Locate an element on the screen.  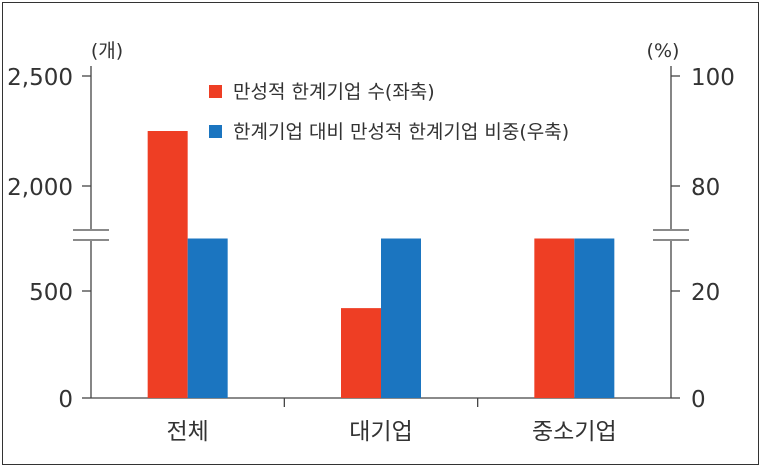
left-tick-label: 2,000 is located at coordinates (40, 188).